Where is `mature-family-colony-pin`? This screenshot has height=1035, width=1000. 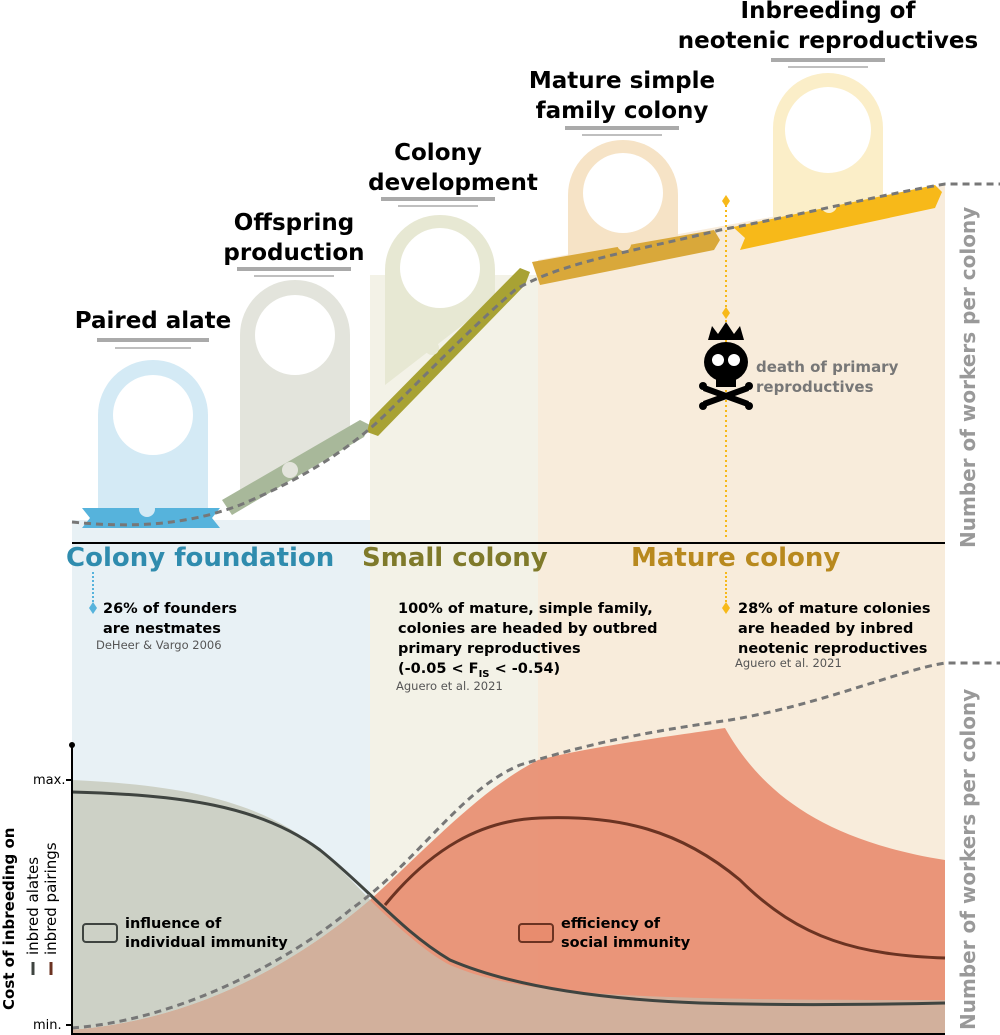
mature-family-colony-pin is located at coordinates (623, 202).